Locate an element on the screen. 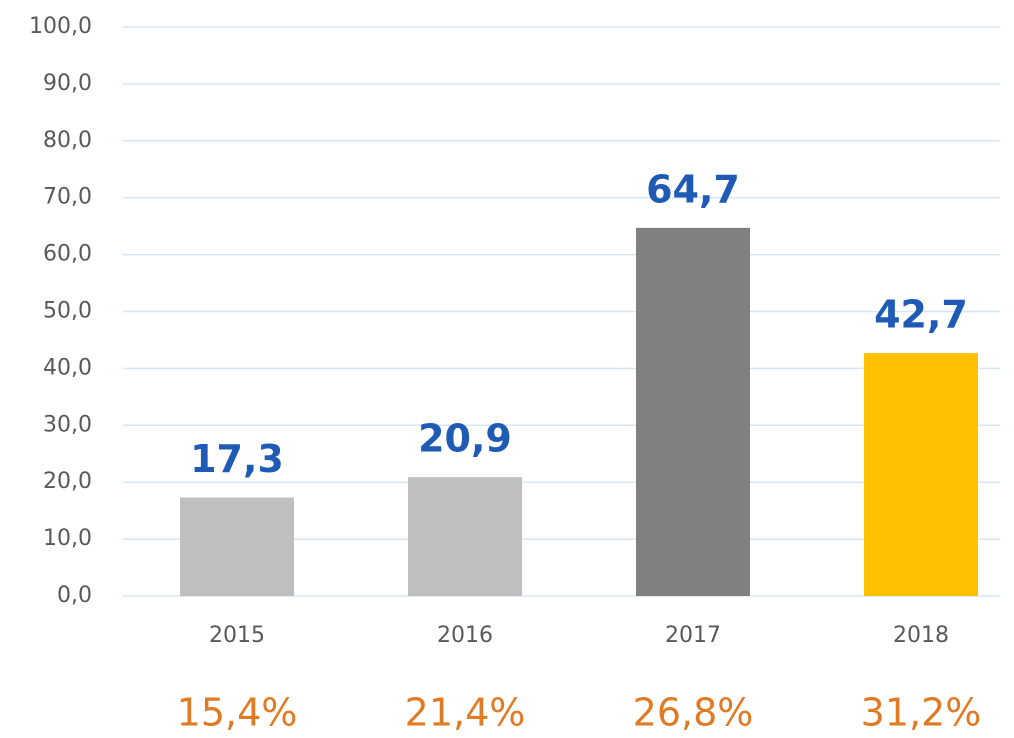 The width and height of the screenshot is (1014, 738). y-tick-label: 30,0 is located at coordinates (67, 424).